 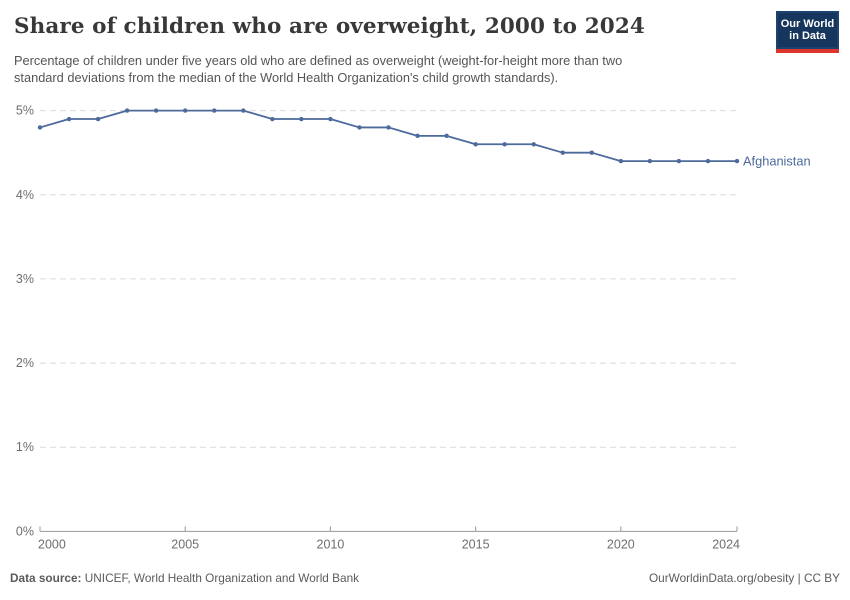 What do you see at coordinates (25, 531) in the screenshot?
I see `y-tick-label-0%: 0%` at bounding box center [25, 531].